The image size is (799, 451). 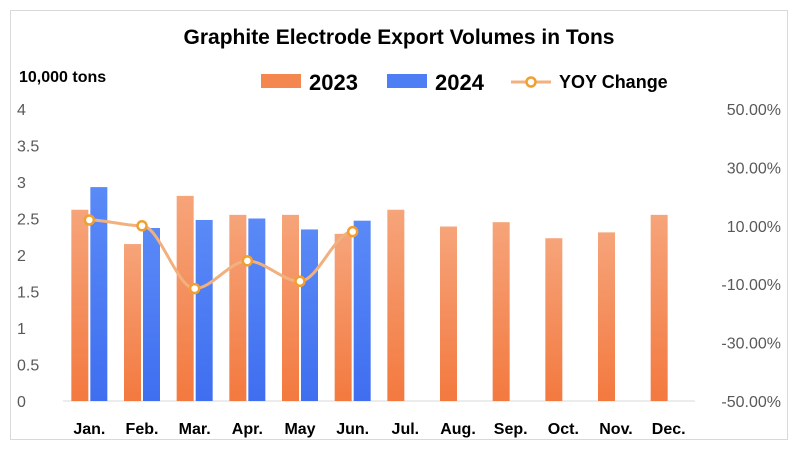 I want to click on x-tick-label: Oct., so click(x=563, y=429).